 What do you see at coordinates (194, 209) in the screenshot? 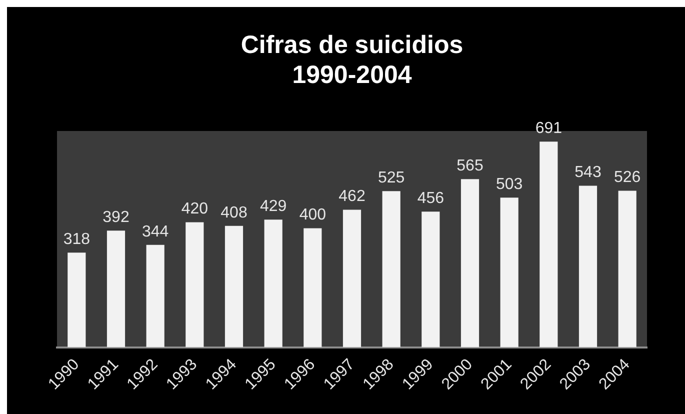
I see `data-label: 420` at bounding box center [194, 209].